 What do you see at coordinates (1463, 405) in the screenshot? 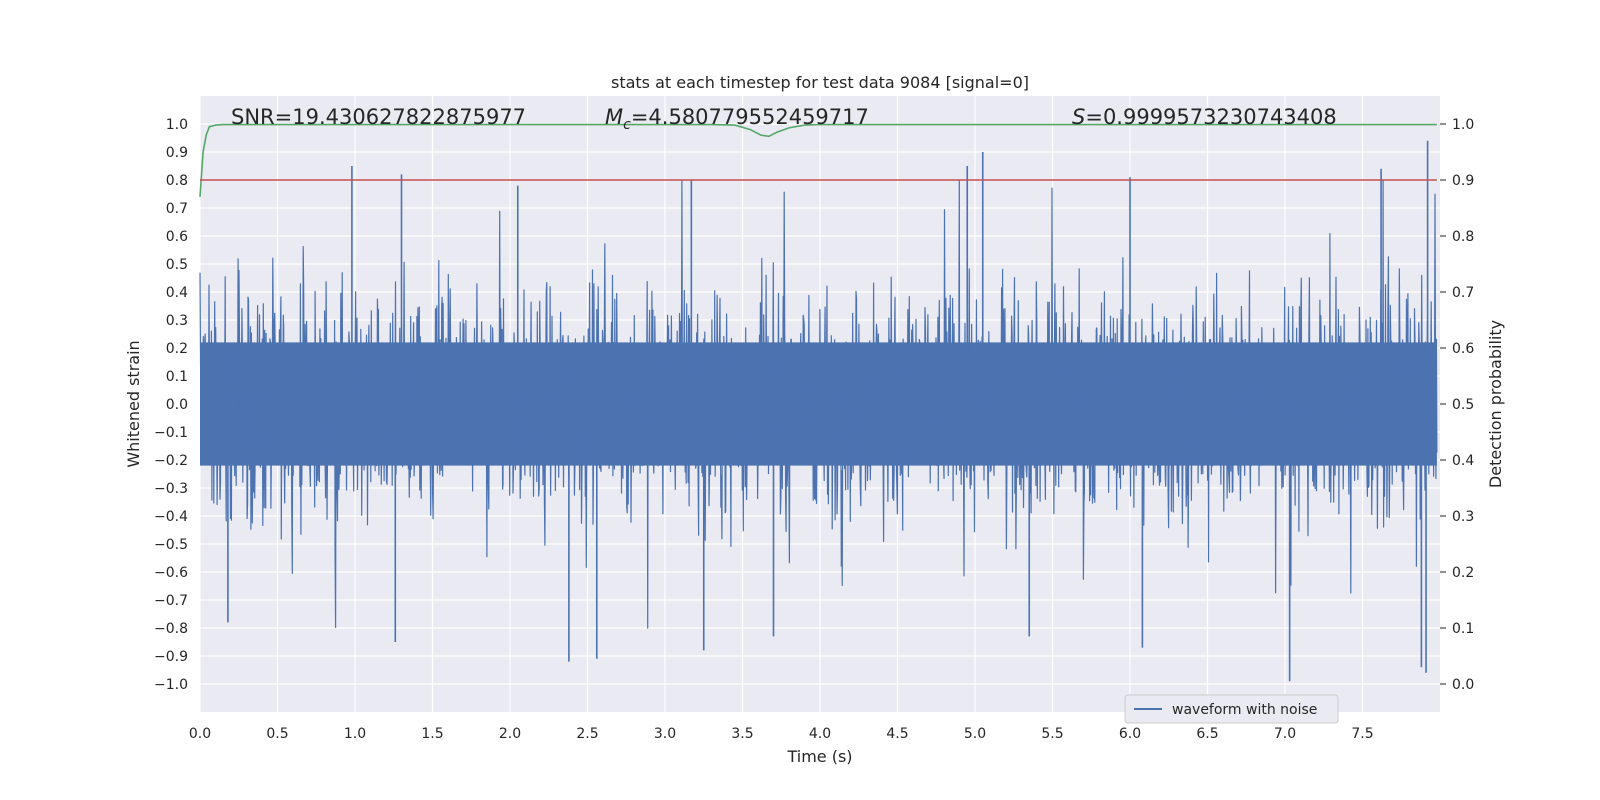
I see `y2-tick-label: 0.5` at bounding box center [1463, 405].